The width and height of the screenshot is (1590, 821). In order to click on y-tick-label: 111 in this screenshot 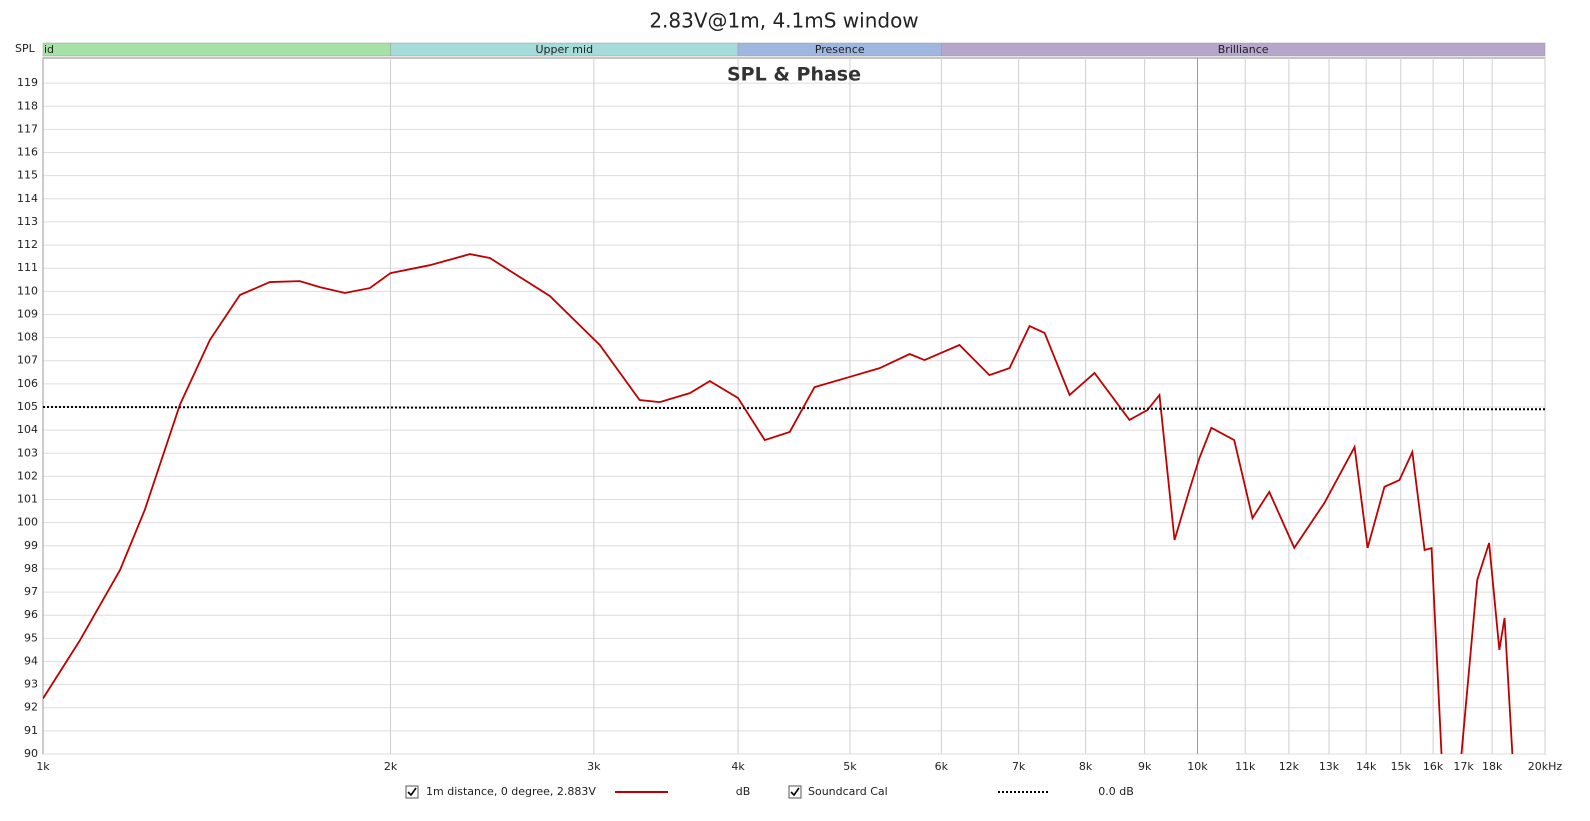, I will do `click(27, 267)`.